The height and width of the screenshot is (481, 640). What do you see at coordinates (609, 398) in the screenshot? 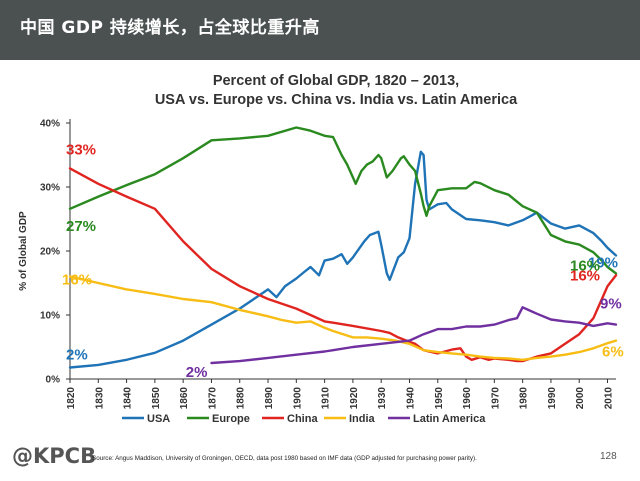
I see `x-tick-label: 2010` at bounding box center [609, 398].